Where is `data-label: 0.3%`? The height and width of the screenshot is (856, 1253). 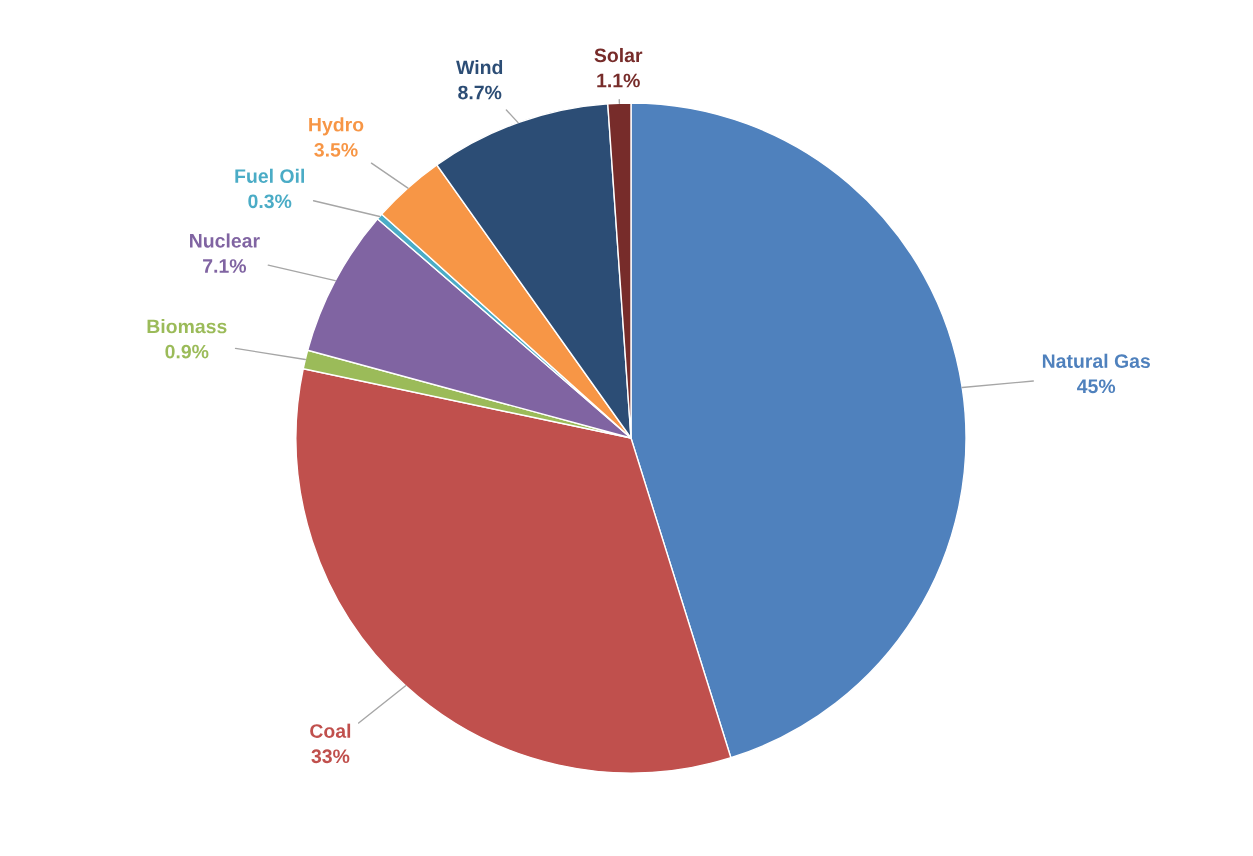
data-label: 0.3% is located at coordinates (270, 201).